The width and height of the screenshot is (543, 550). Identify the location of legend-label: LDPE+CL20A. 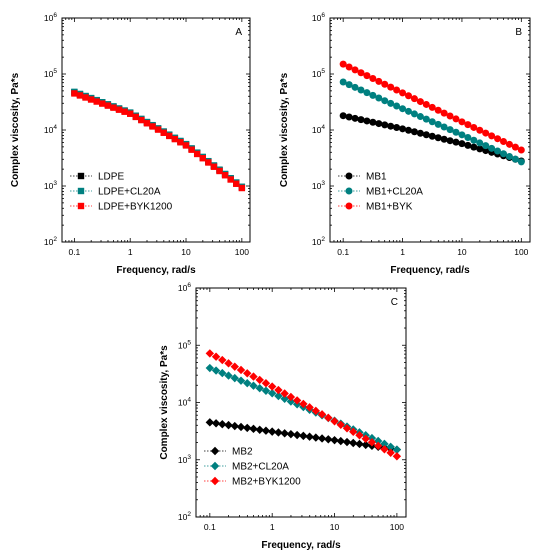
(129, 192).